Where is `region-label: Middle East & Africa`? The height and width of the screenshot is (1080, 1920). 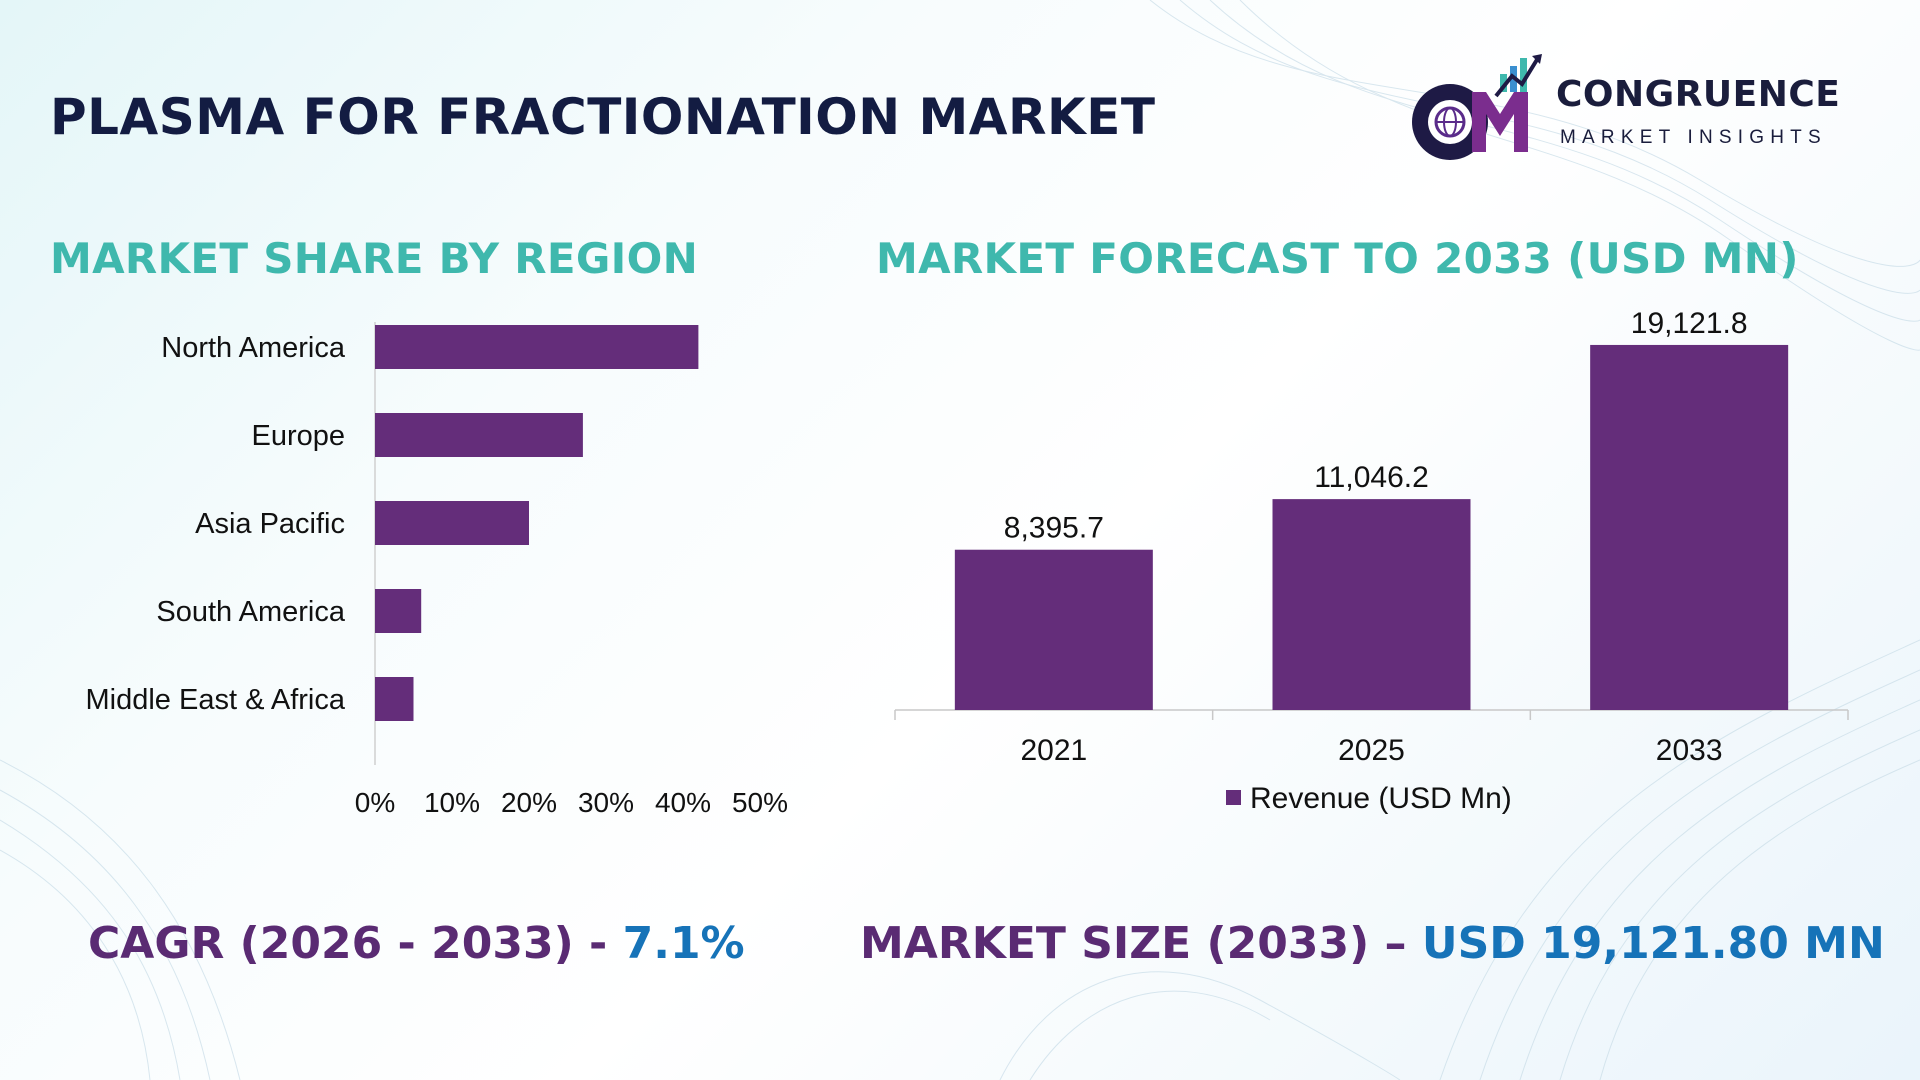 region-label: Middle East & Africa is located at coordinates (216, 700).